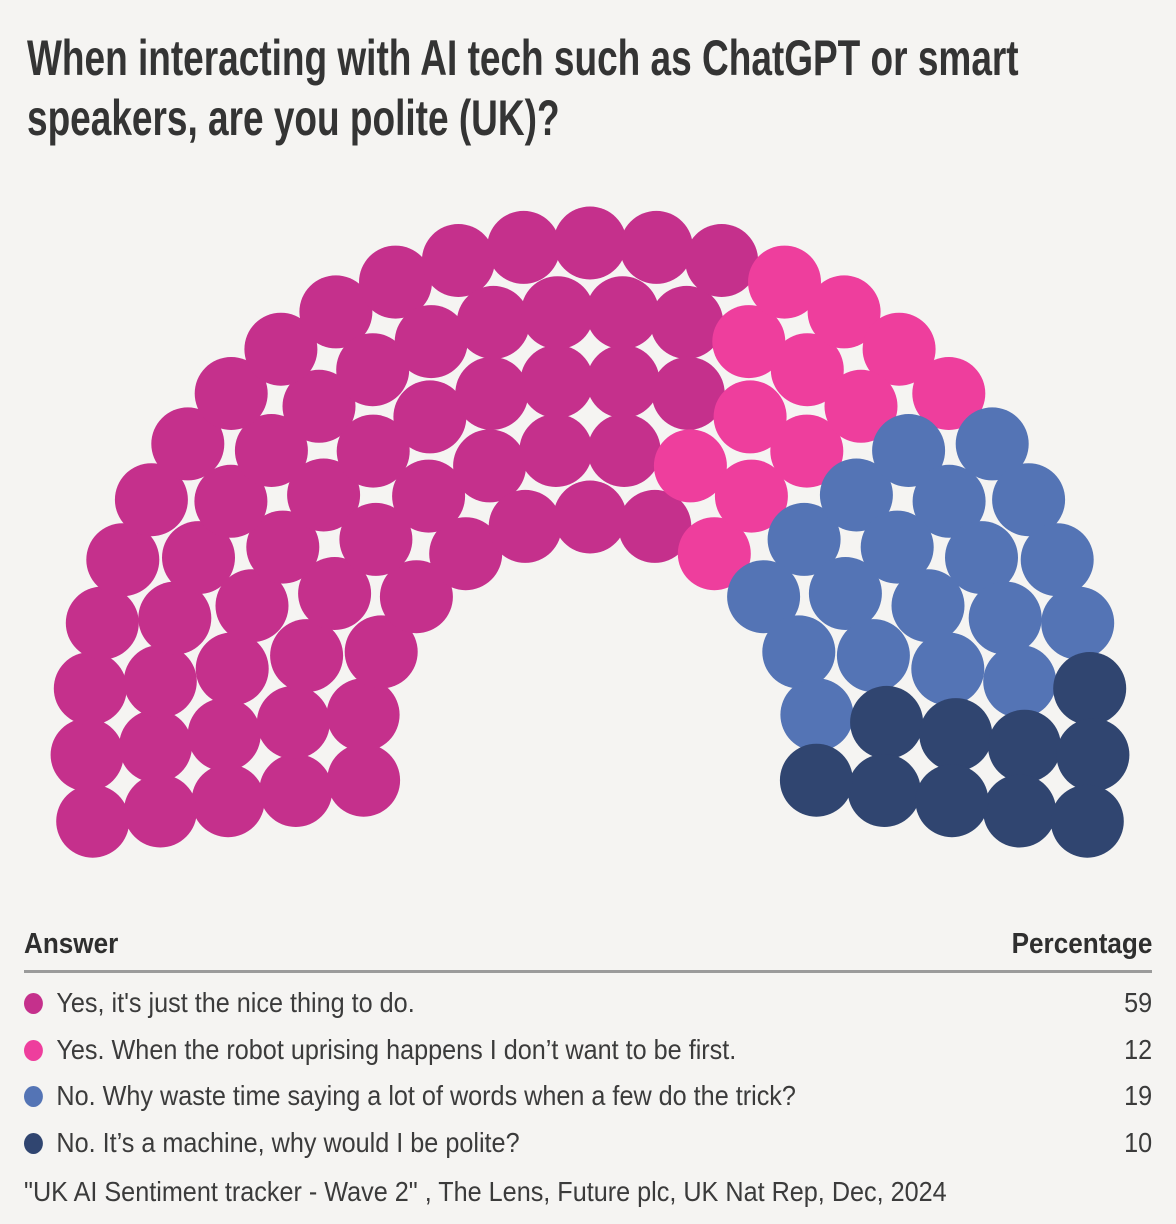 The image size is (1176, 1224). I want to click on answer-column-header: Answer, so click(71, 944).